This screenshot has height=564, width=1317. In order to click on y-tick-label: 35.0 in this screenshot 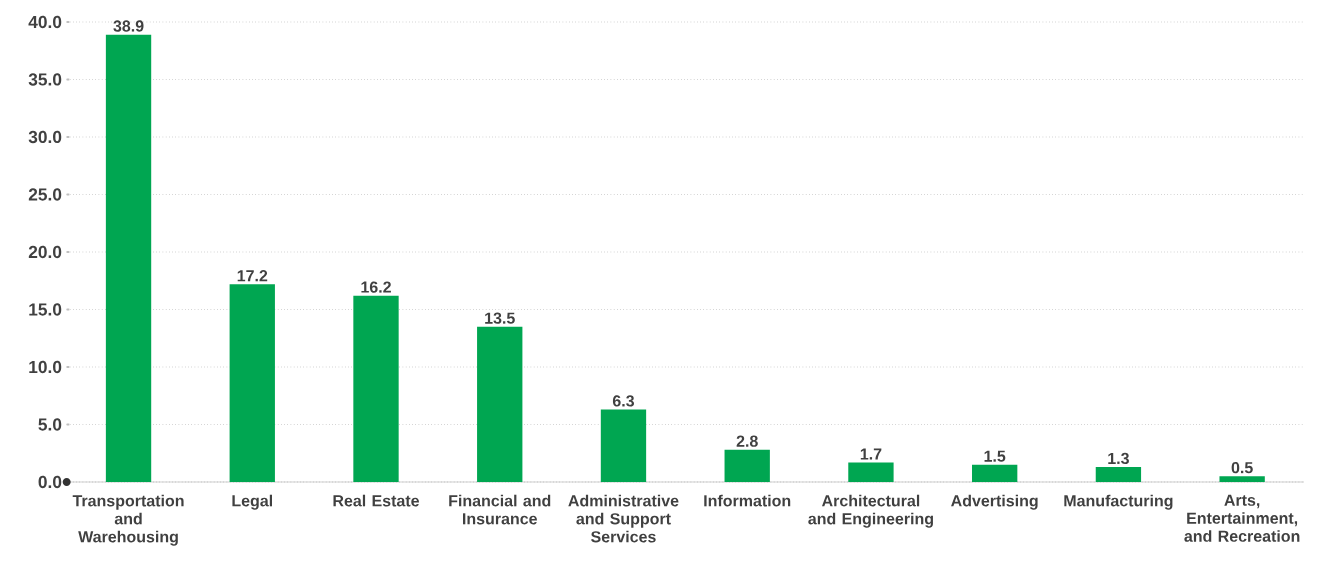, I will do `click(45, 79)`.